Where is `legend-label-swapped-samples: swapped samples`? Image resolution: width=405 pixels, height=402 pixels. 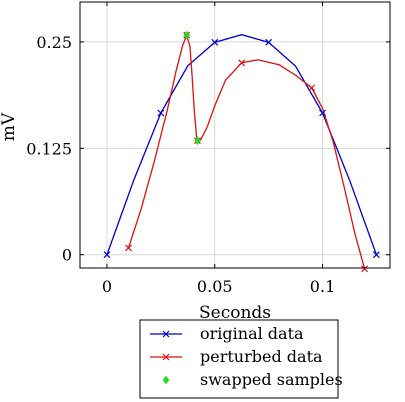 legend-label-swapped-samples: swapped samples is located at coordinates (271, 379).